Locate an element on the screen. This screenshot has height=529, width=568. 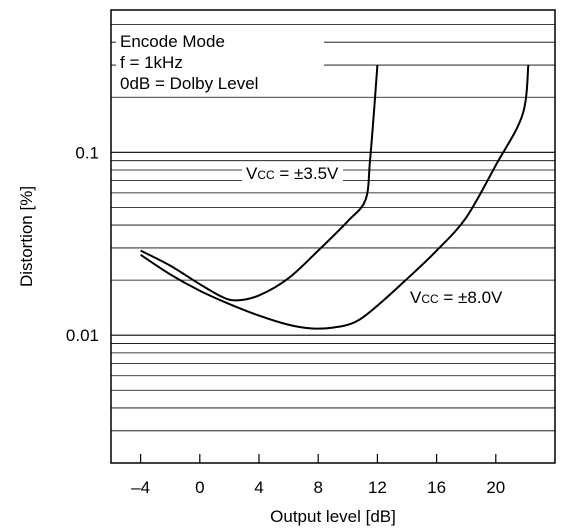
series-label-8v0-v: V is located at coordinates (416, 297).